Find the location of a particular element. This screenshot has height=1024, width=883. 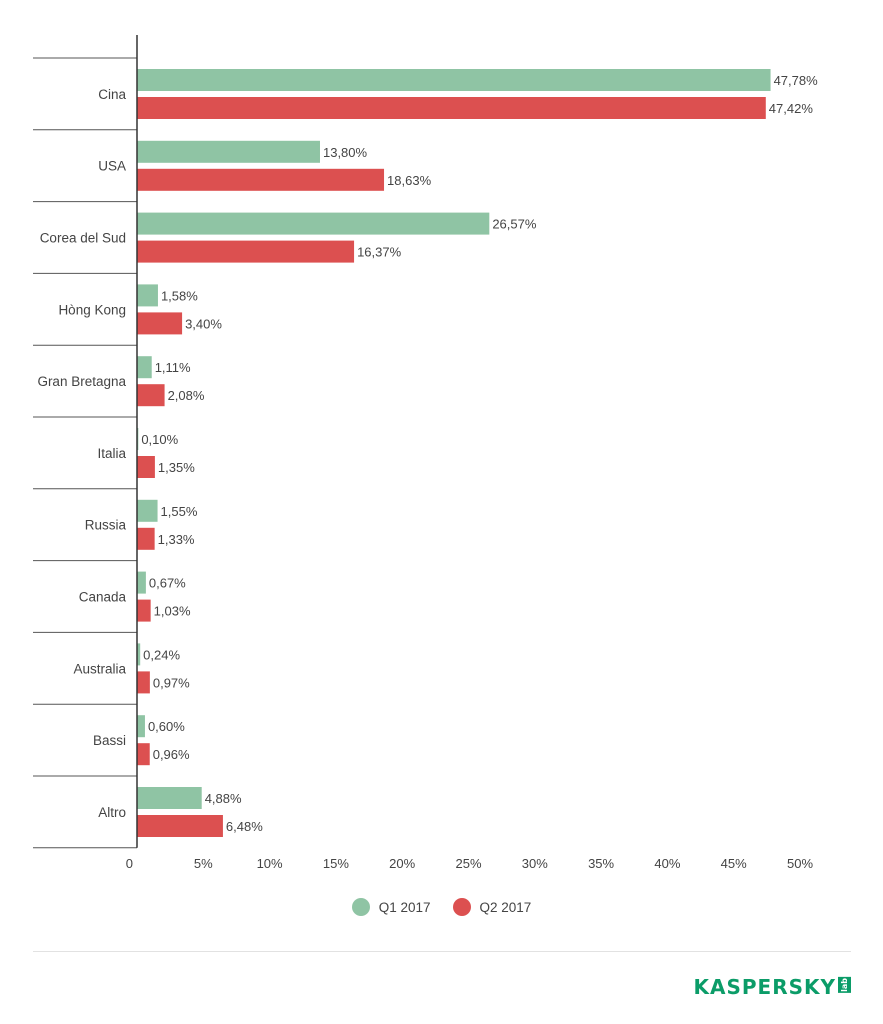

legend-label-q1: Q1 2017 is located at coordinates (404, 907).